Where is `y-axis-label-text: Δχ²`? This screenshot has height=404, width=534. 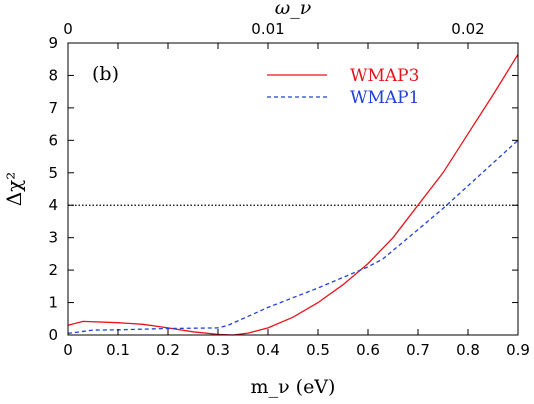 y-axis-label-text: Δχ² is located at coordinates (14, 189).